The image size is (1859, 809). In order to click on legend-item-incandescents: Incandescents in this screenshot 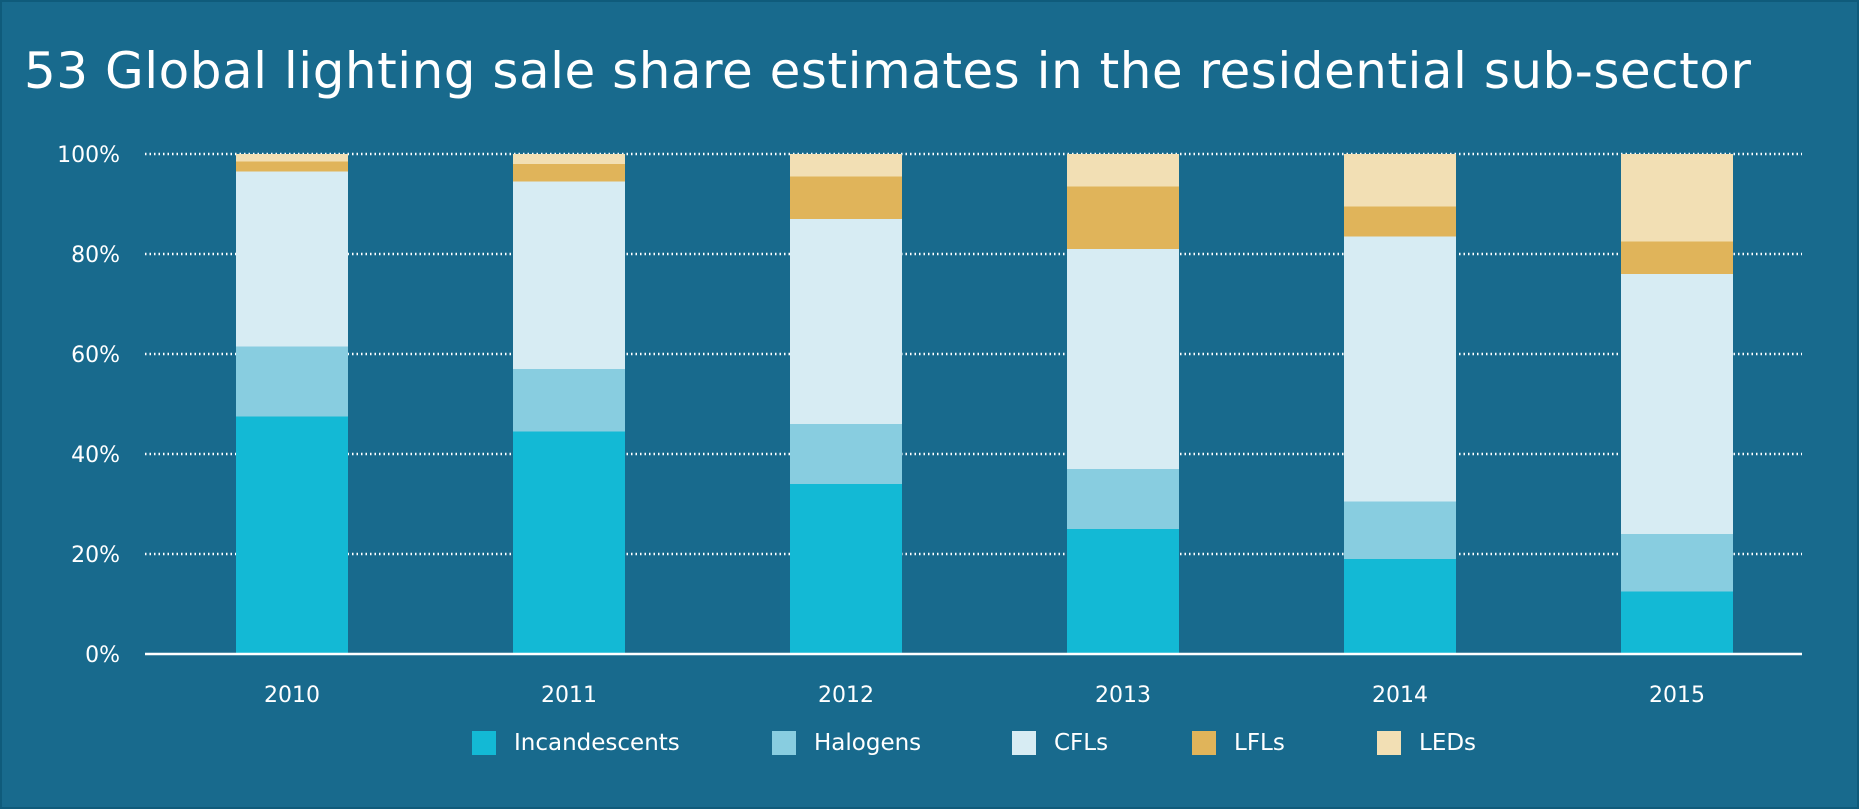, I will do `click(576, 743)`.